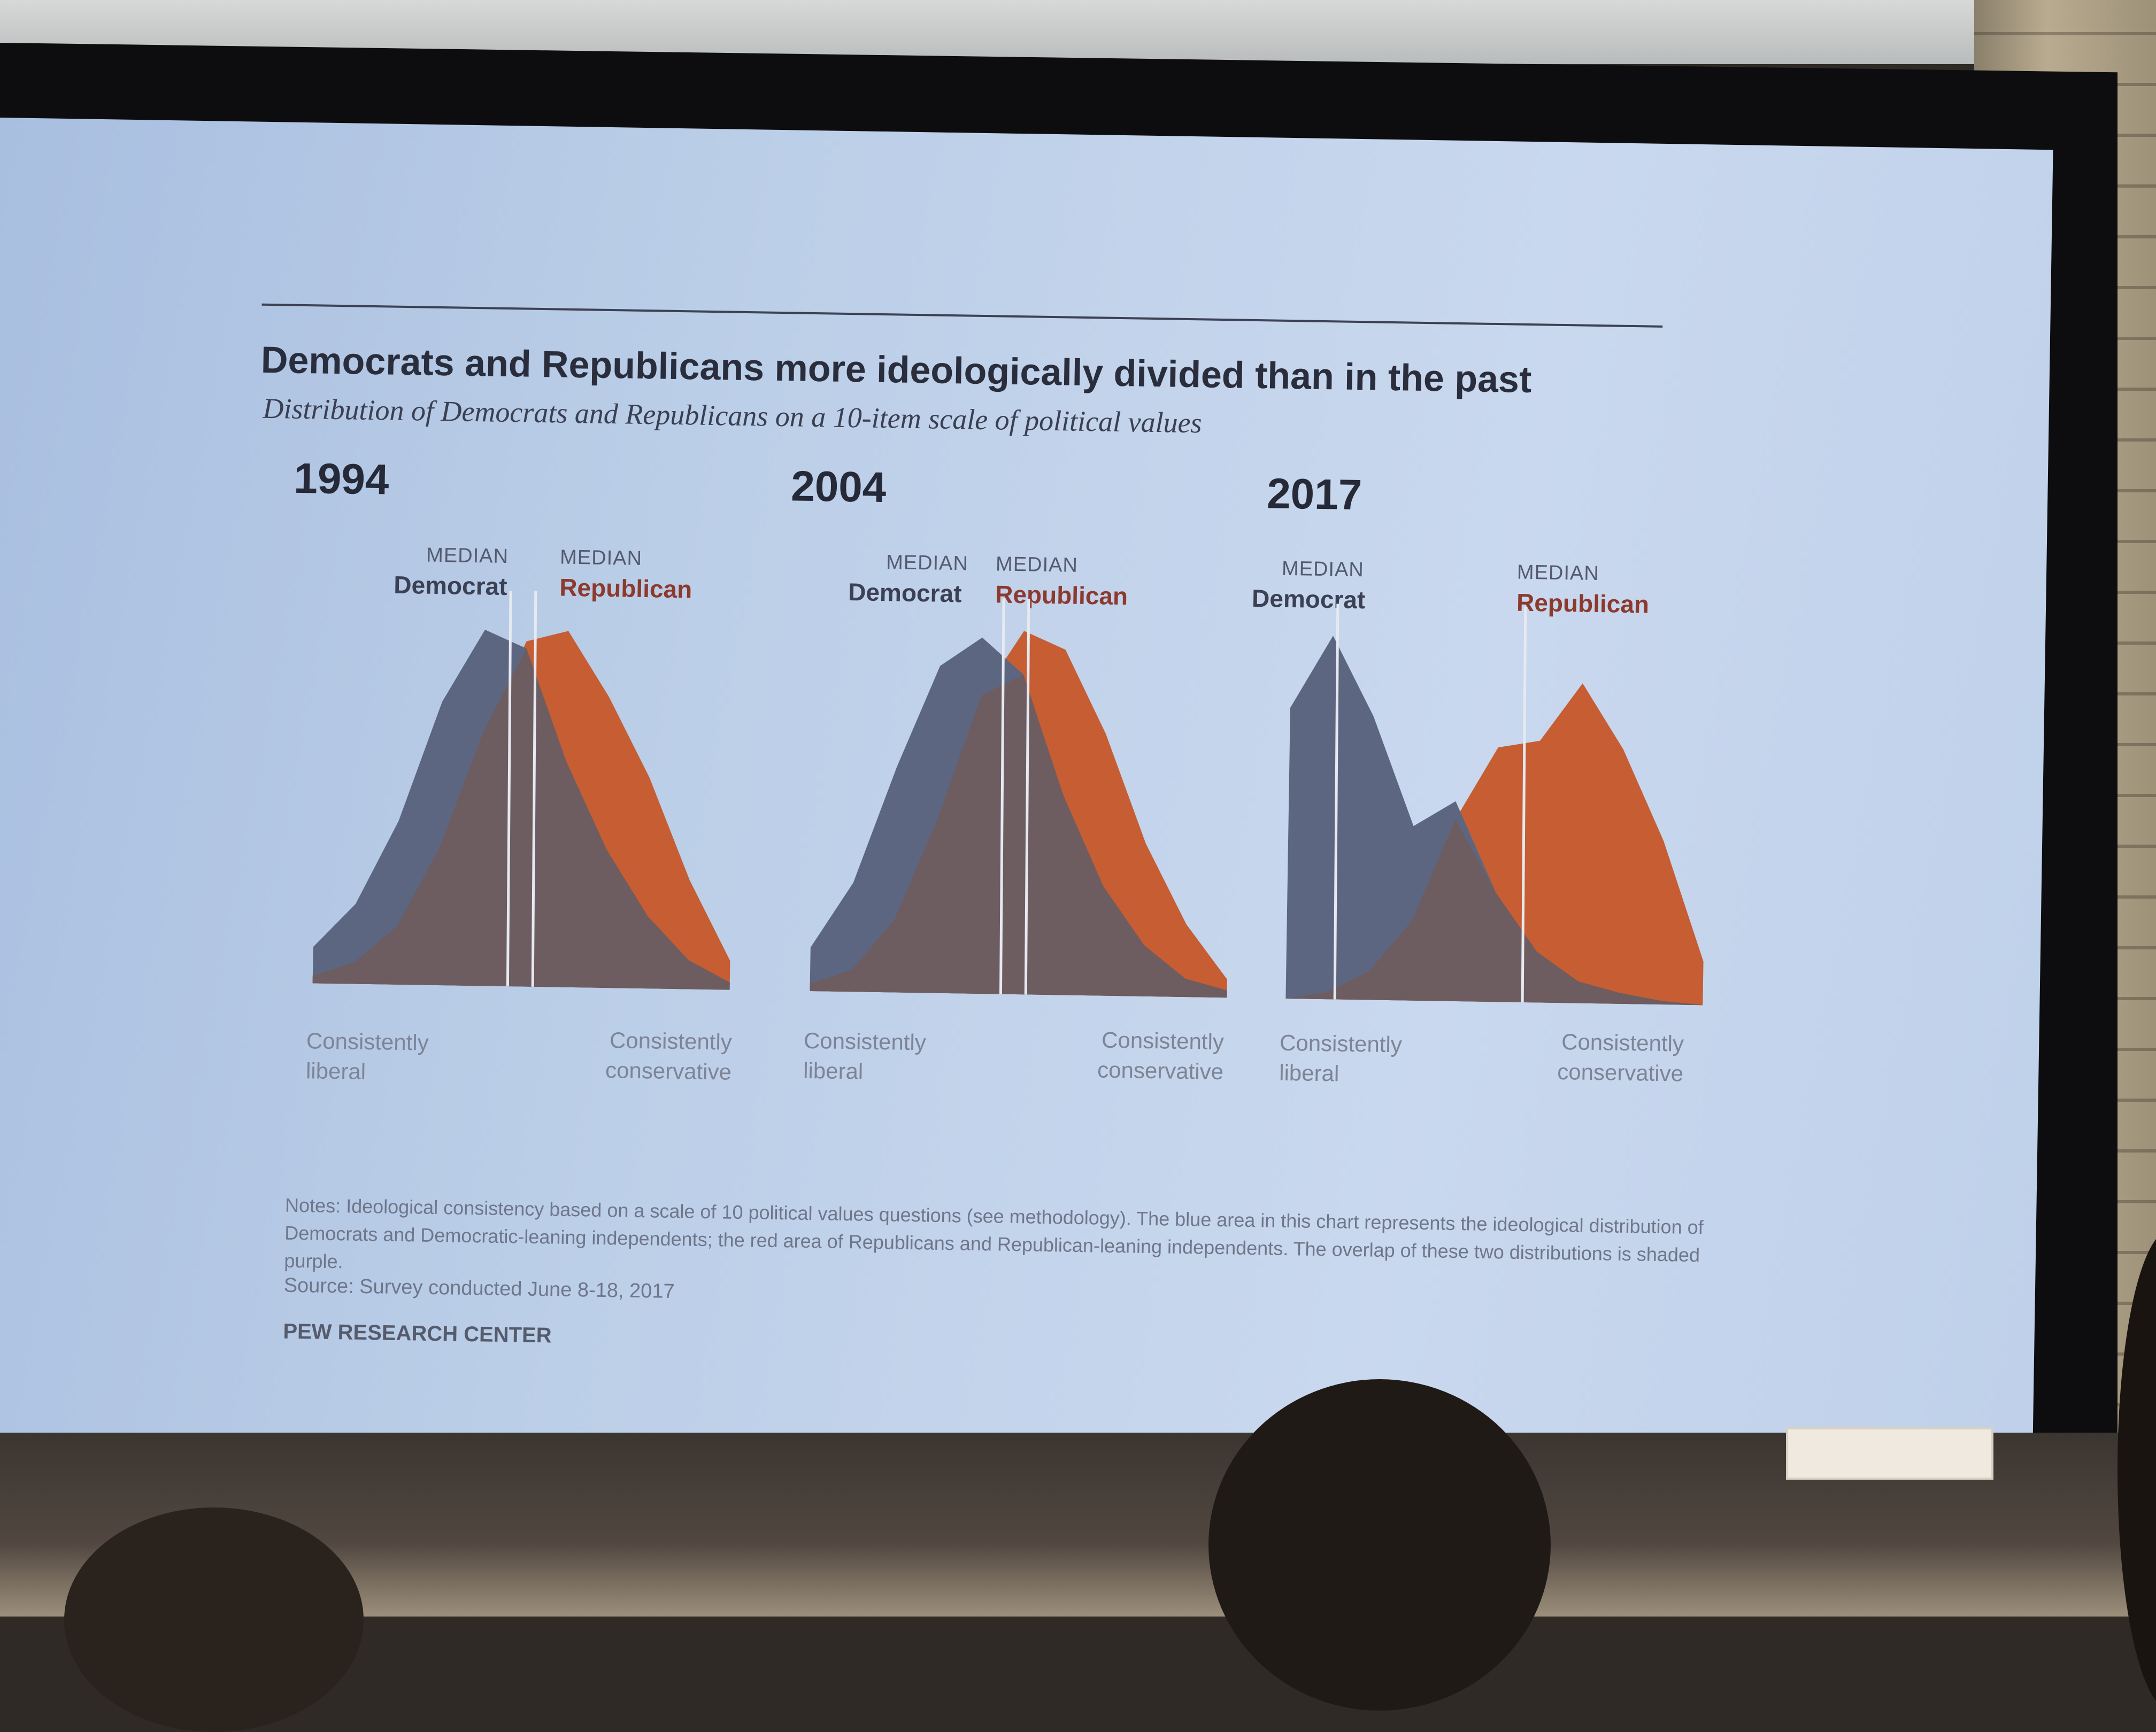  What do you see at coordinates (1314, 494) in the screenshot?
I see `year-label: 2017` at bounding box center [1314, 494].